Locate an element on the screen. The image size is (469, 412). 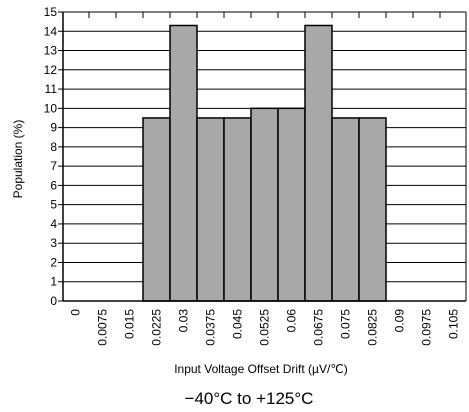
y-tick-label: 12 is located at coordinates (51, 70).